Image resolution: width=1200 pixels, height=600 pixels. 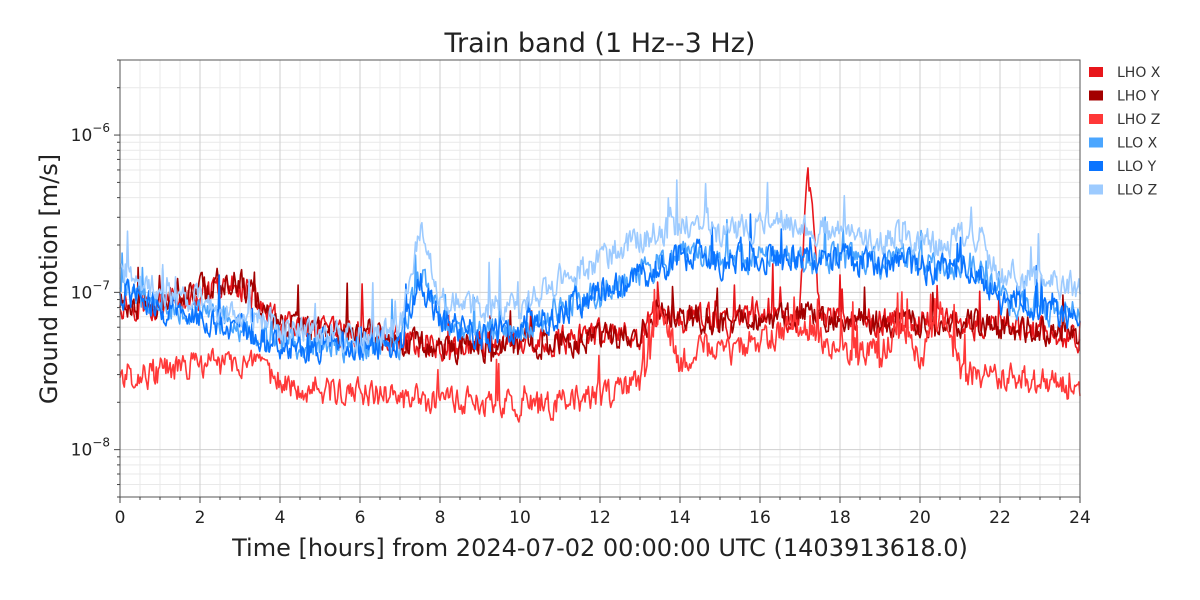 What do you see at coordinates (760, 518) in the screenshot?
I see `x-tick-label: 16` at bounding box center [760, 518].